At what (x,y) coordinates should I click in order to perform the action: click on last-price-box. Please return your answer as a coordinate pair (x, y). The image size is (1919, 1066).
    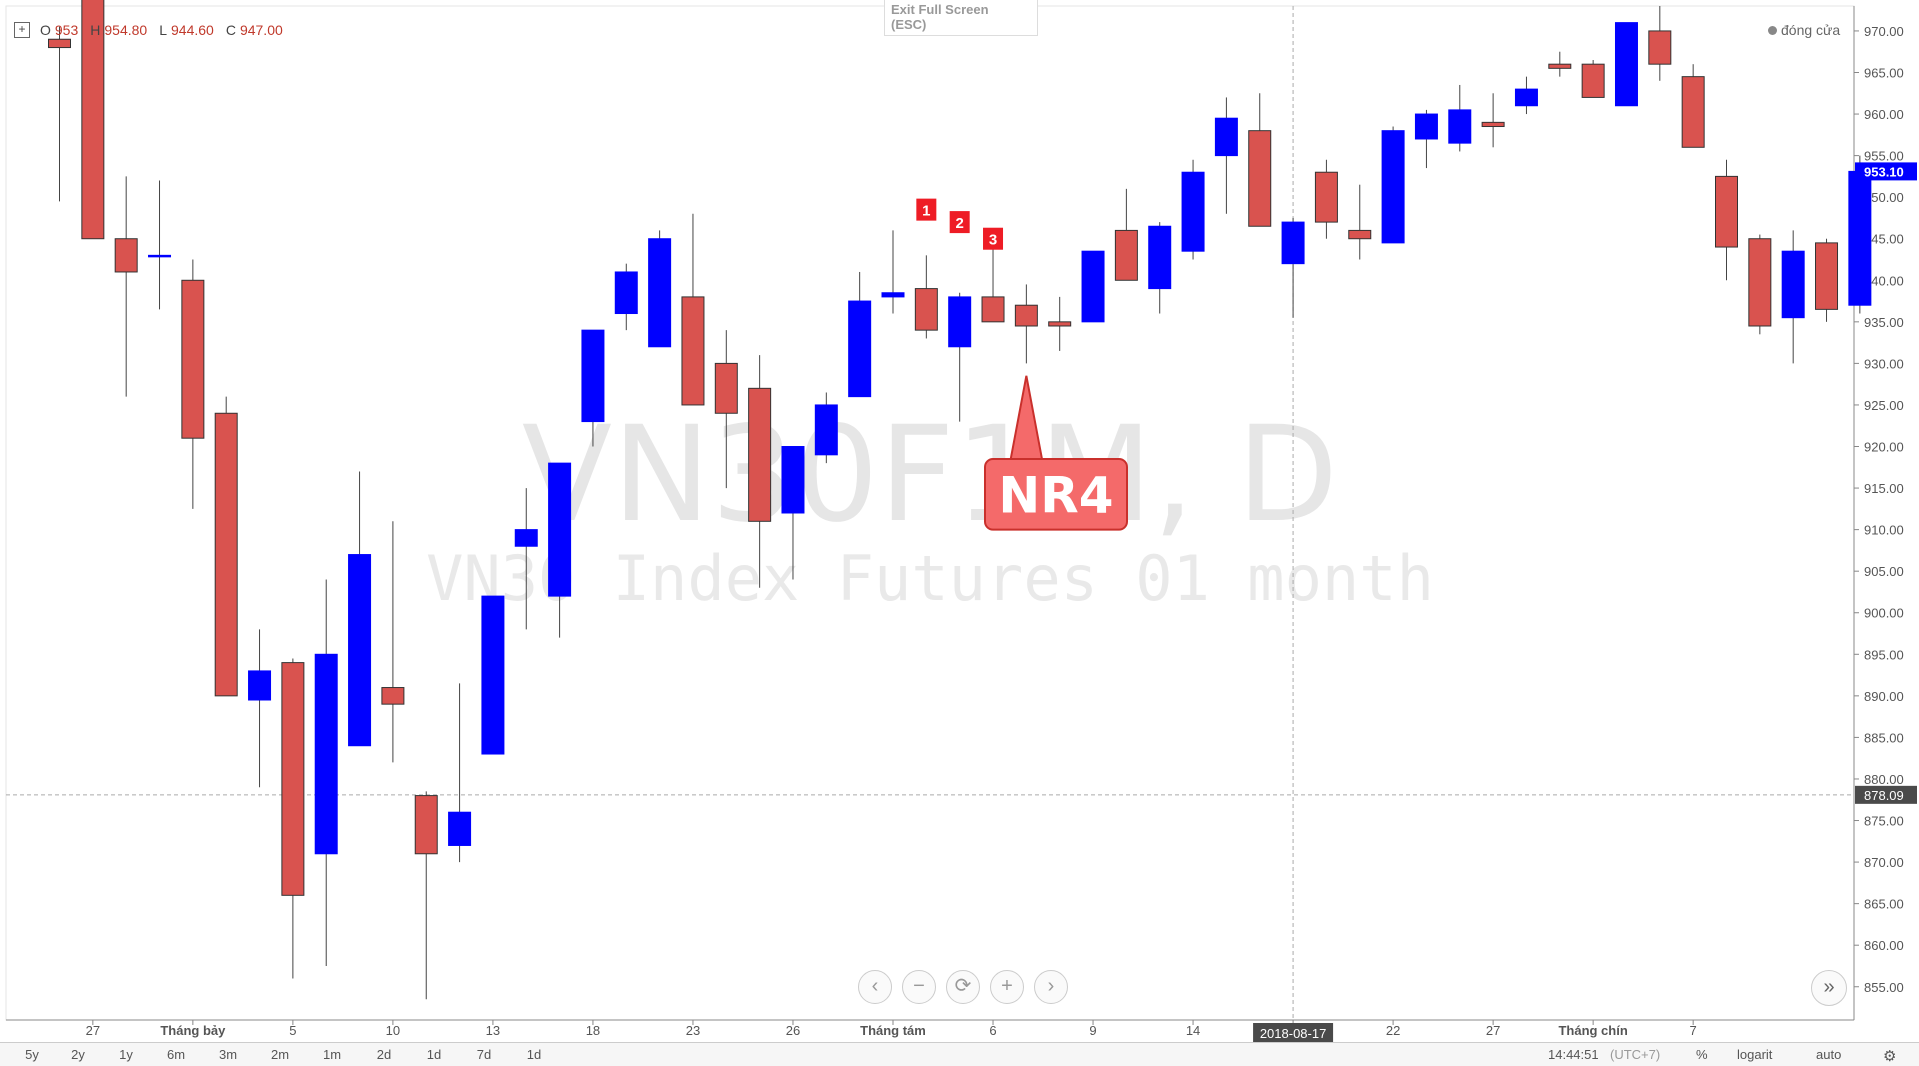
    Looking at the image, I should click on (1886, 171).